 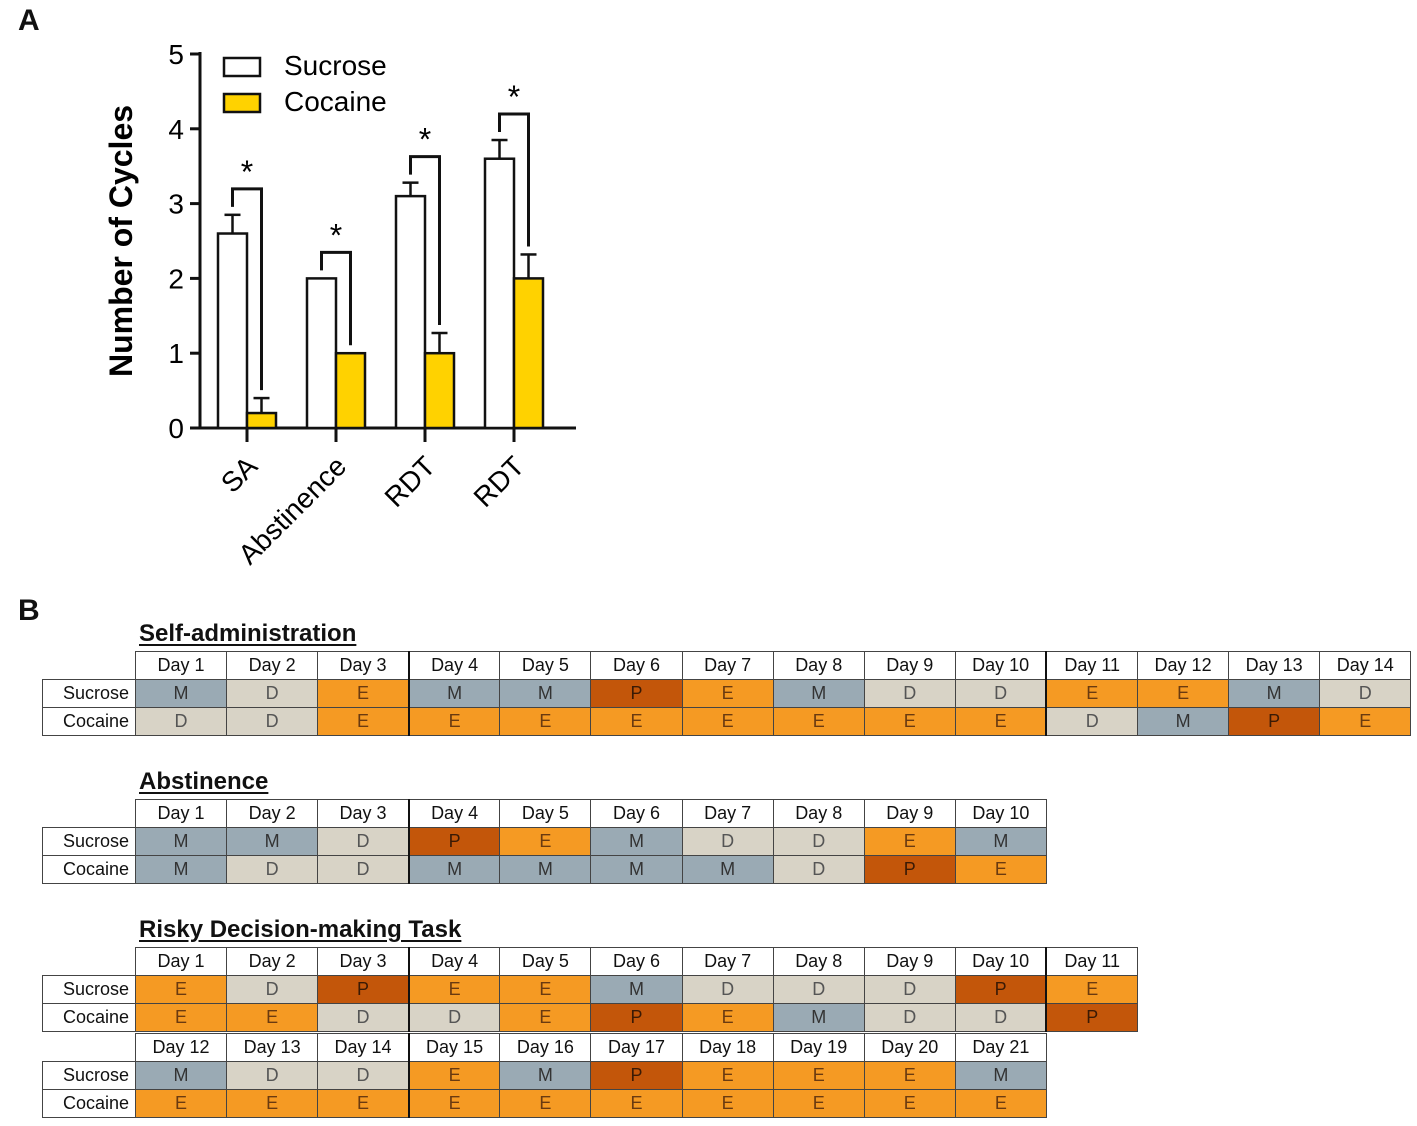 I want to click on day-header: Day 21, so click(x=1000, y=1047).